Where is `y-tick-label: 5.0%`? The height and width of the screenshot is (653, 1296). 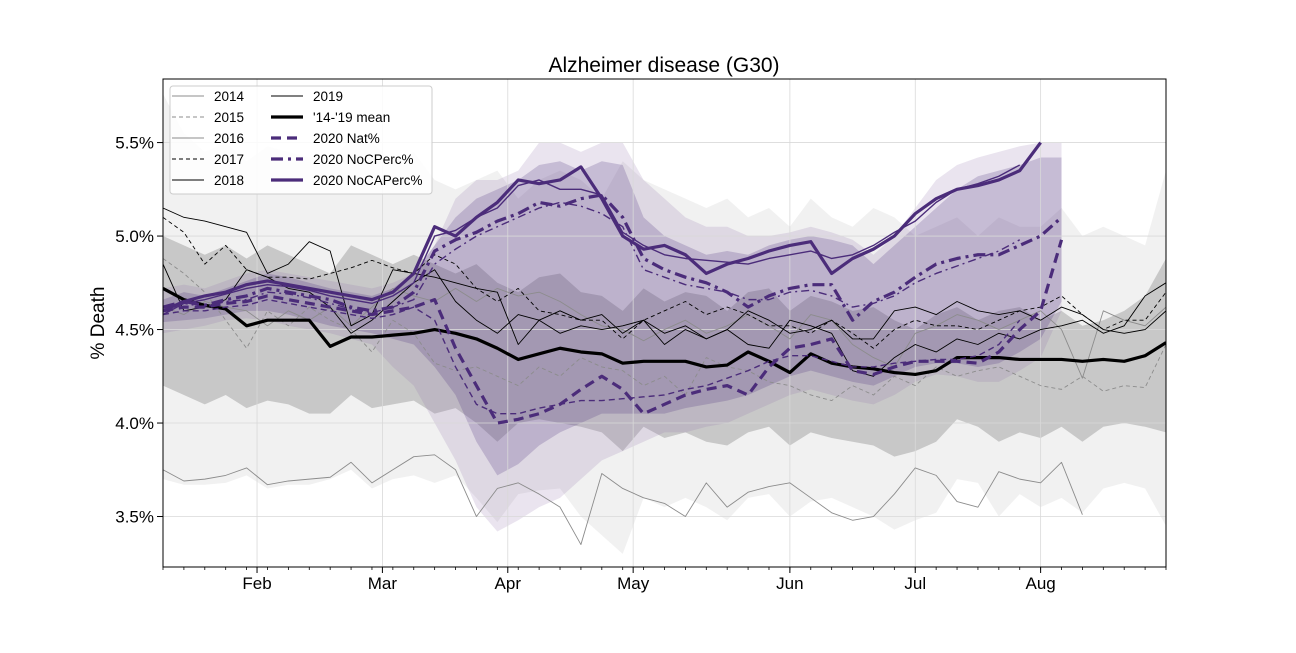 y-tick-label: 5.0% is located at coordinates (134, 236).